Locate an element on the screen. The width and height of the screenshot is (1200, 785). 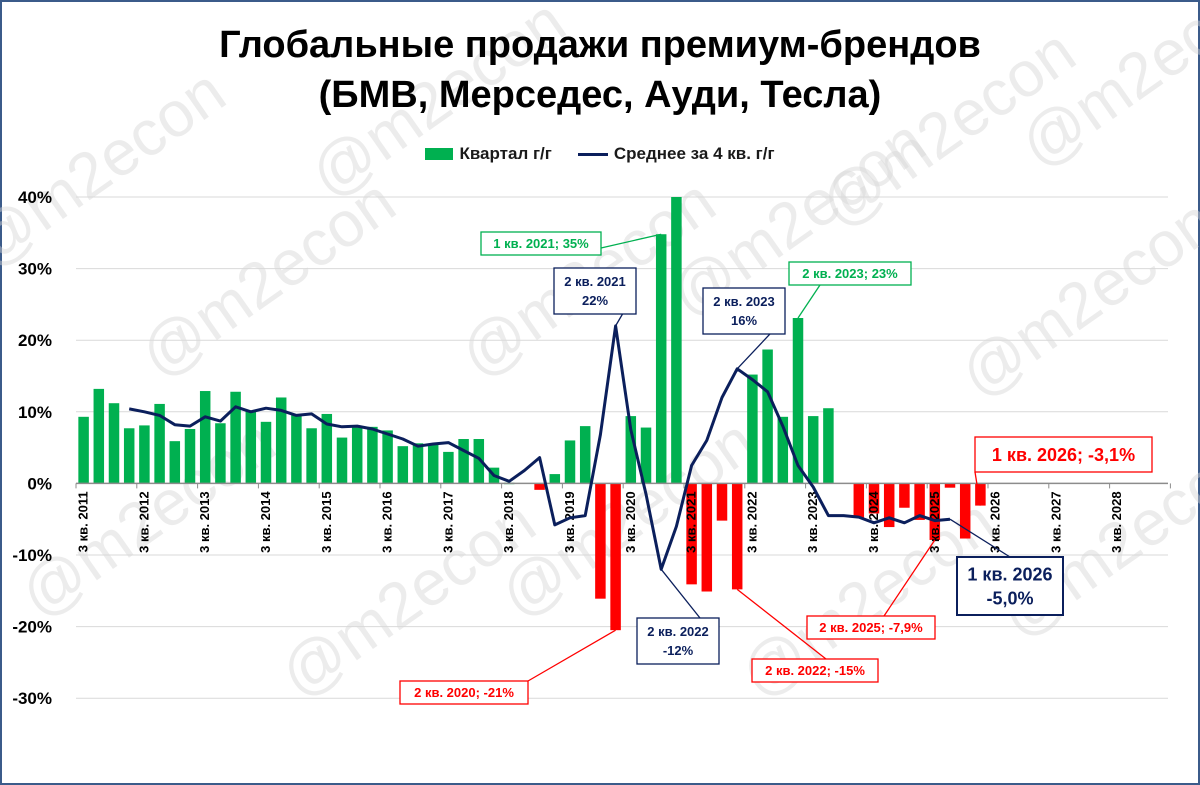
legend-swatch-line is located at coordinates (592, 154).